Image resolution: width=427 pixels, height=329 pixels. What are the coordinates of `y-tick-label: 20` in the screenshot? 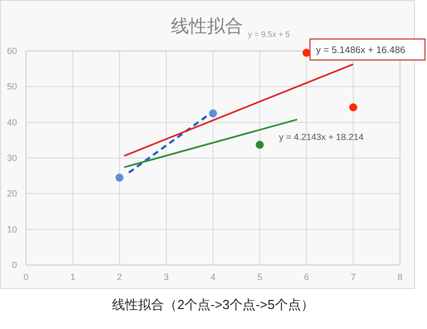 It's located at (11, 193).